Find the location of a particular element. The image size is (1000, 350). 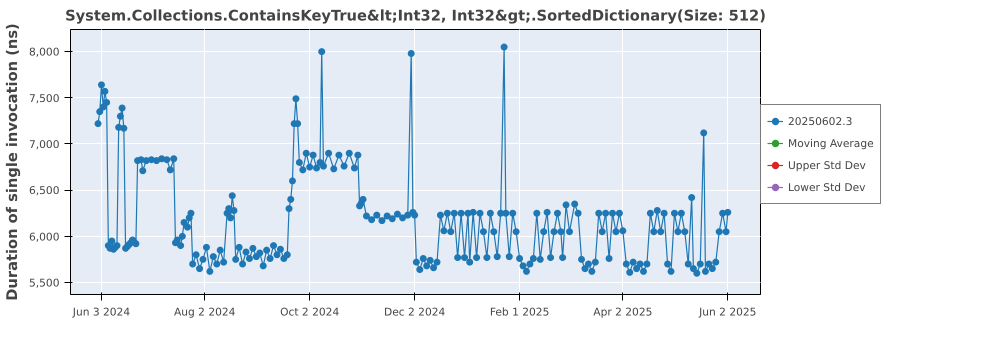

x-tick-label: Dec 2 2024 is located at coordinates (415, 312).